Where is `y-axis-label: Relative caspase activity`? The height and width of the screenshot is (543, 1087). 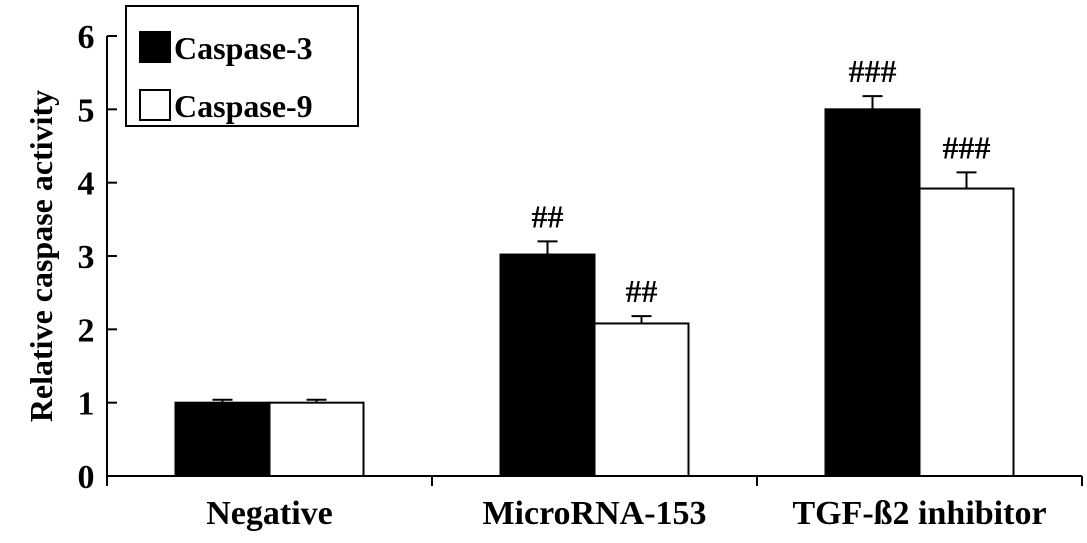 y-axis-label: Relative caspase activity is located at coordinates (41, 256).